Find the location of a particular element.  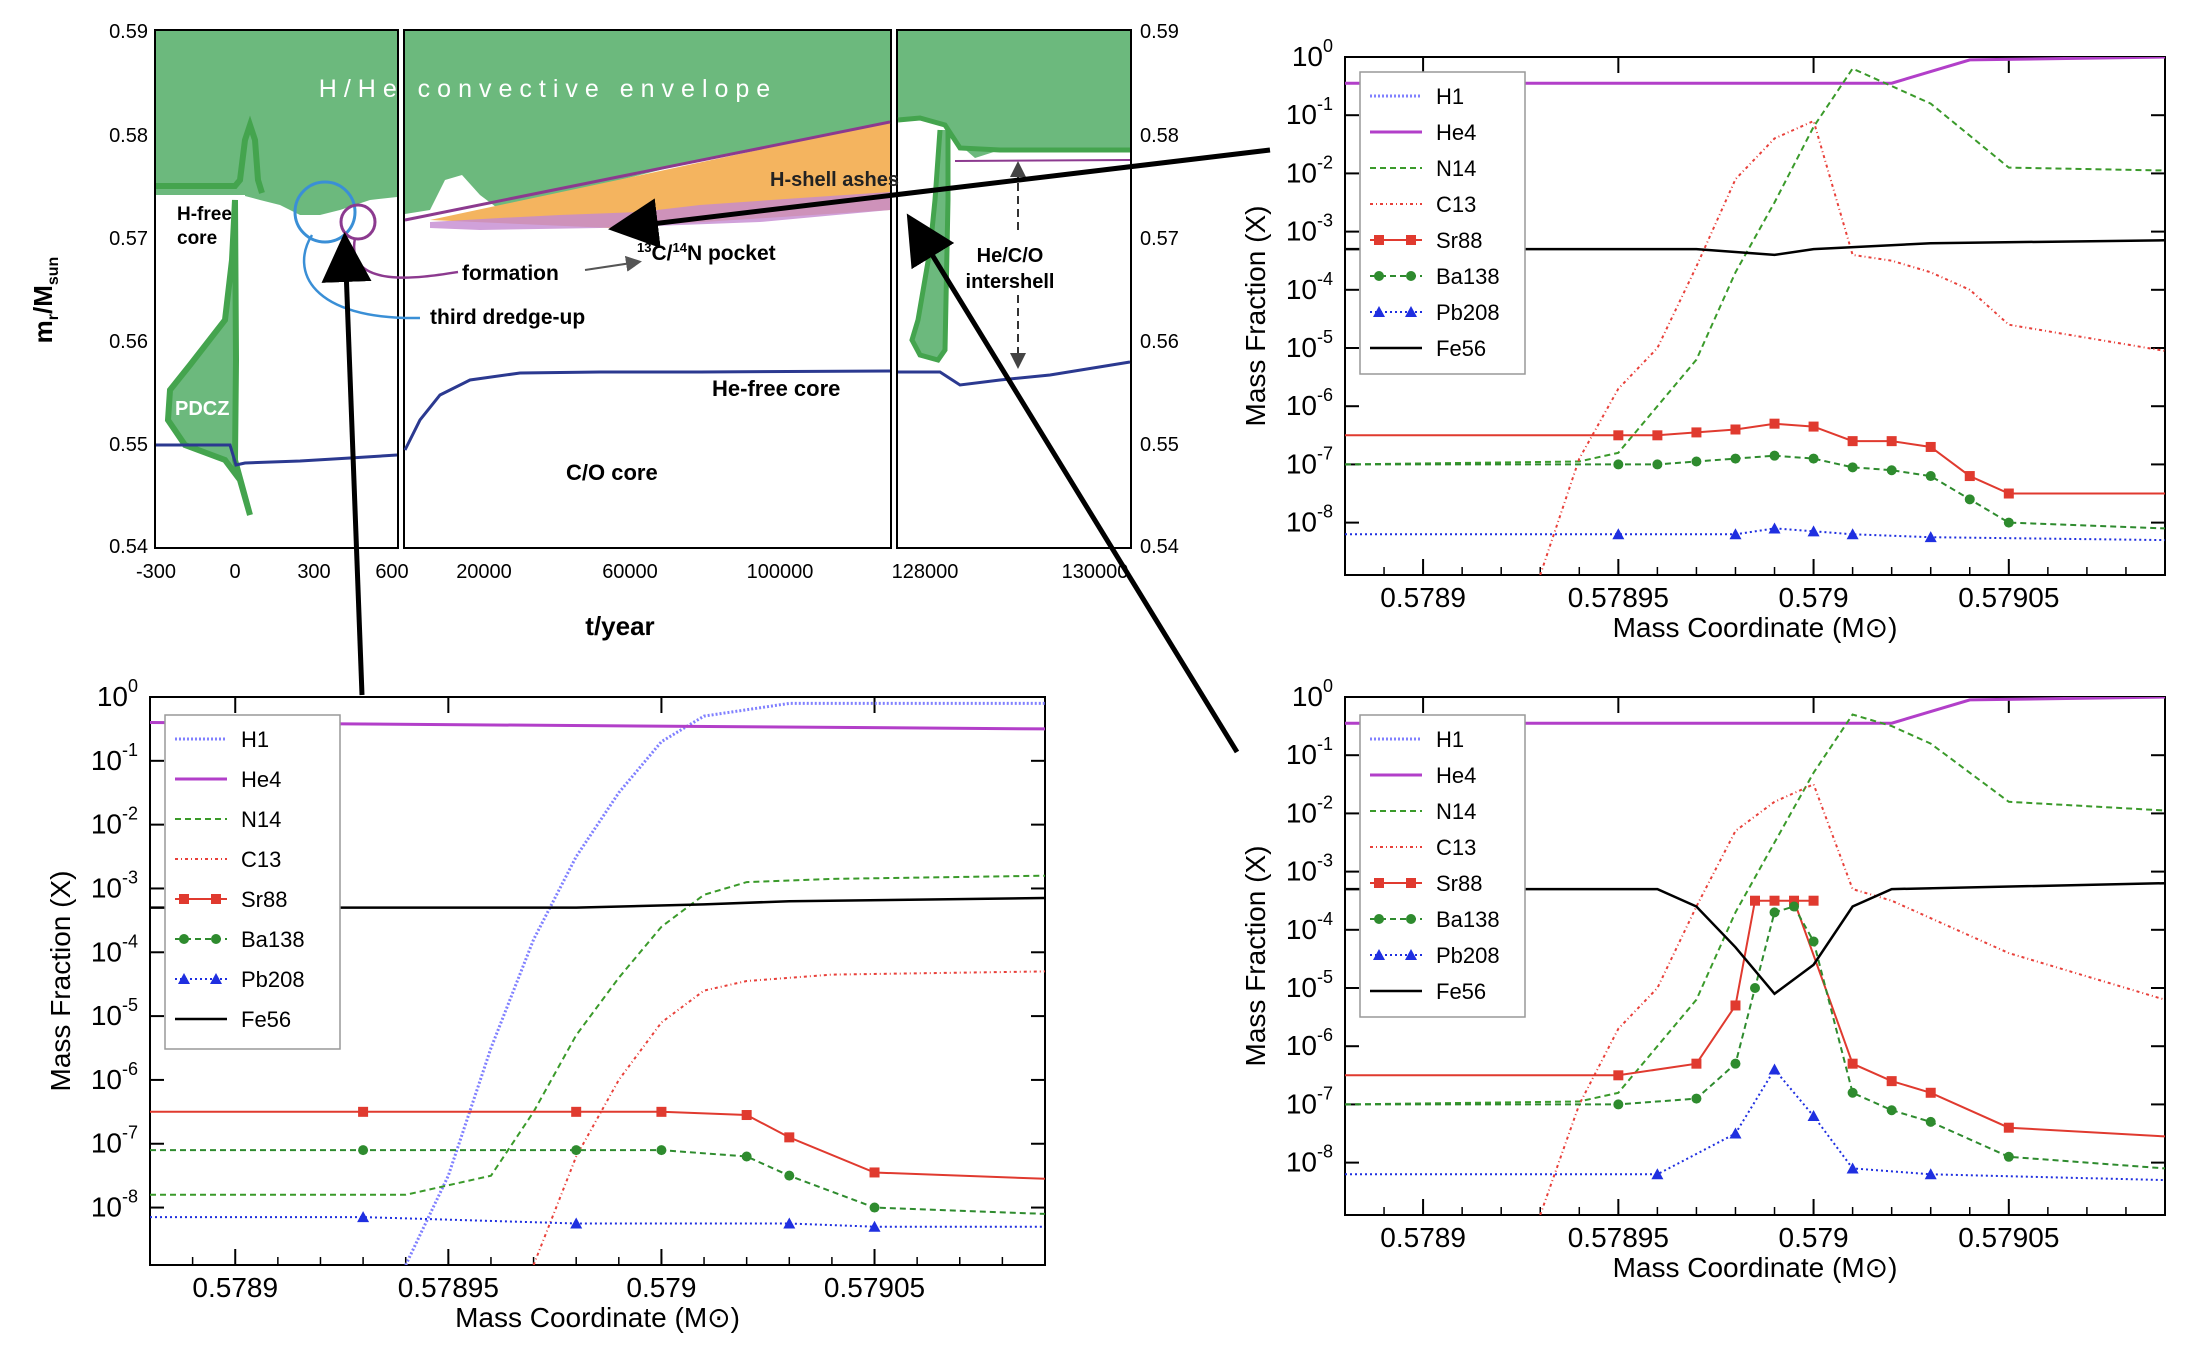

envelope-region-right is located at coordinates (1014, 94).